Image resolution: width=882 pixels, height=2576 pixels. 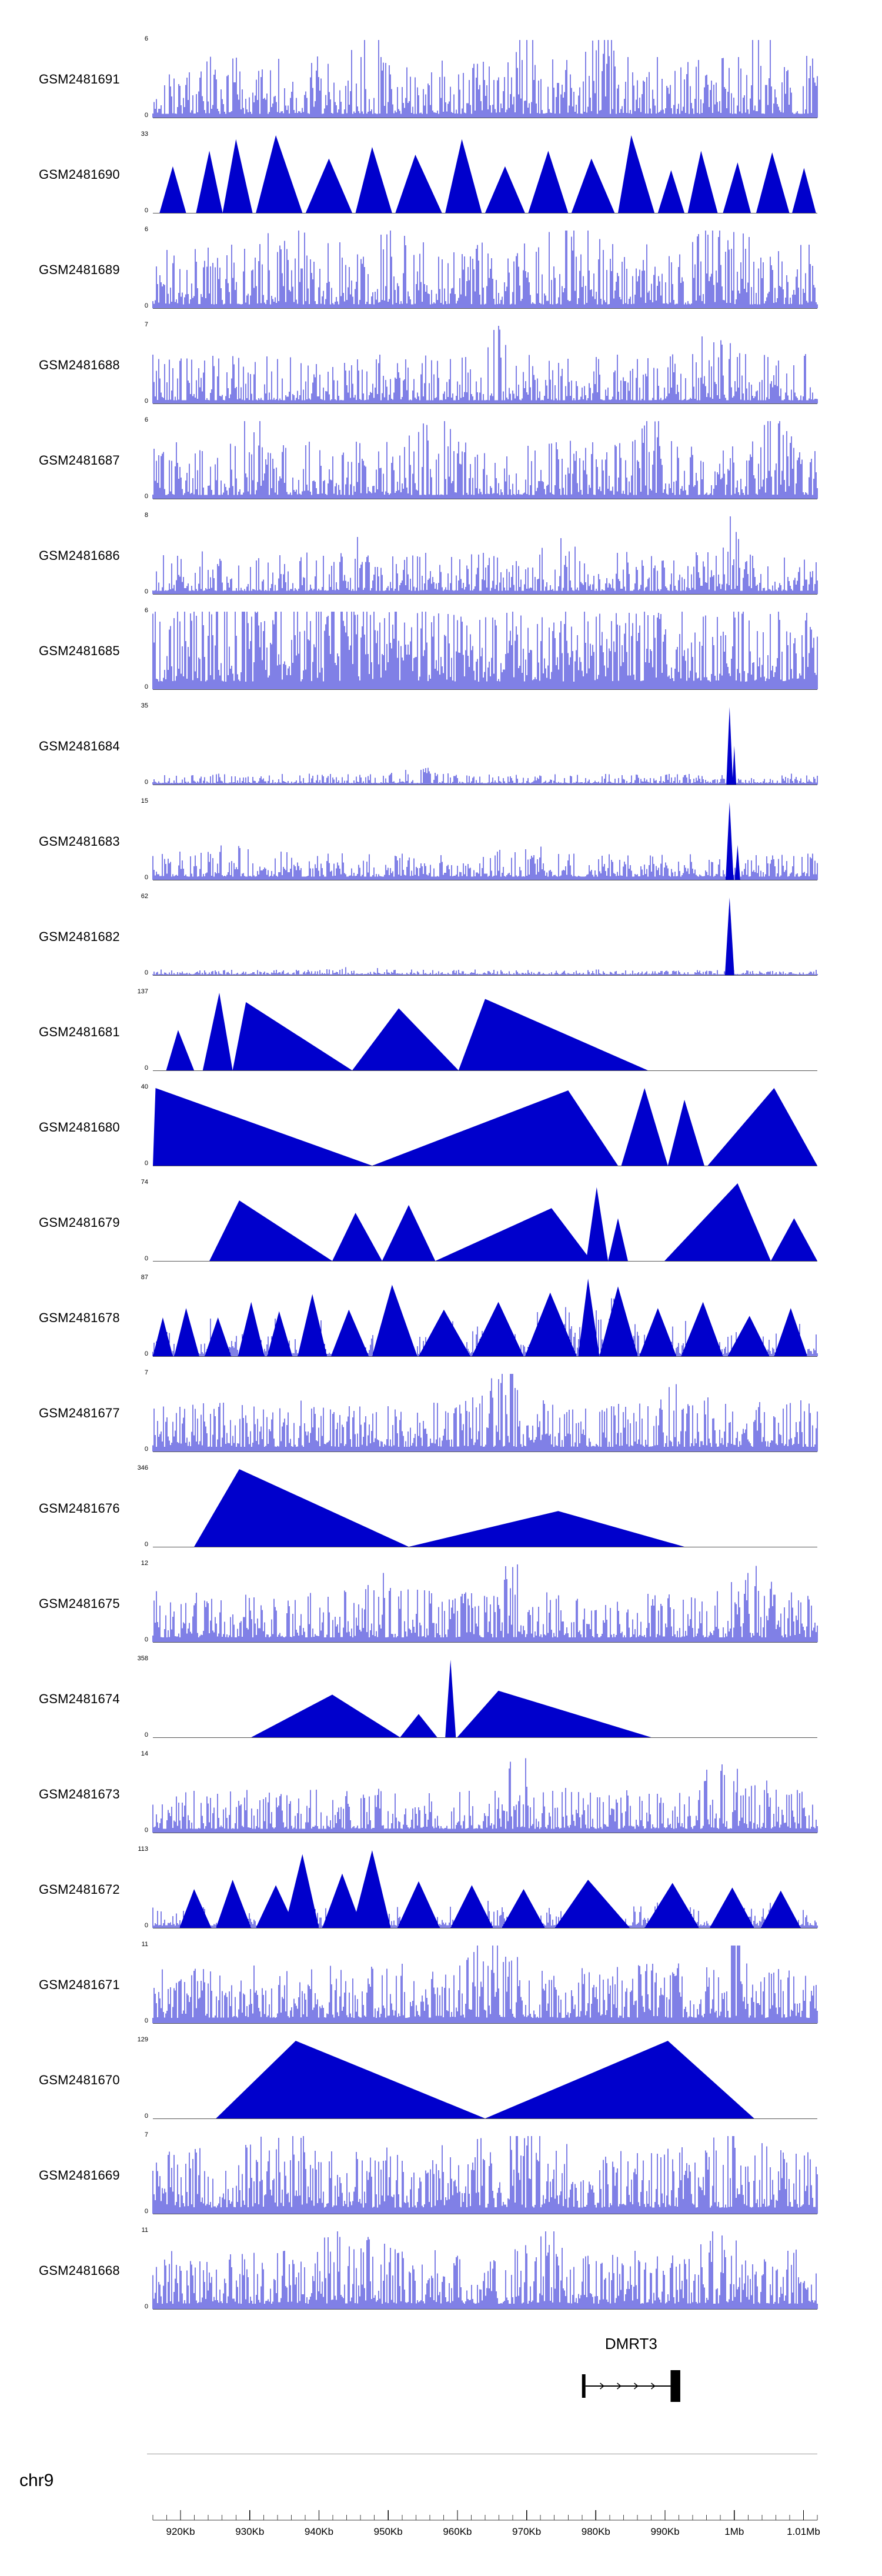 What do you see at coordinates (143, 1849) in the screenshot?
I see `track-ymax-value: 113` at bounding box center [143, 1849].